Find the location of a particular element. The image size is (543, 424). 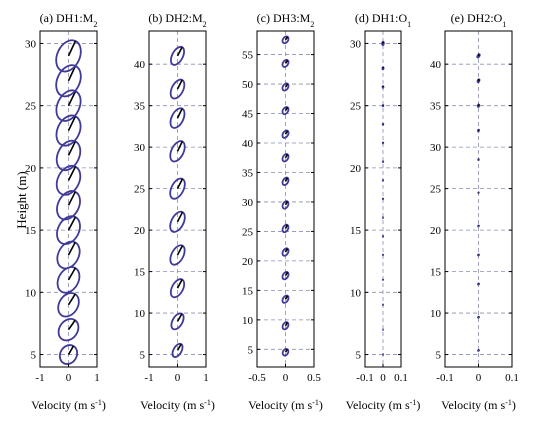

x-tick-label: 0.5 is located at coordinates (314, 378).